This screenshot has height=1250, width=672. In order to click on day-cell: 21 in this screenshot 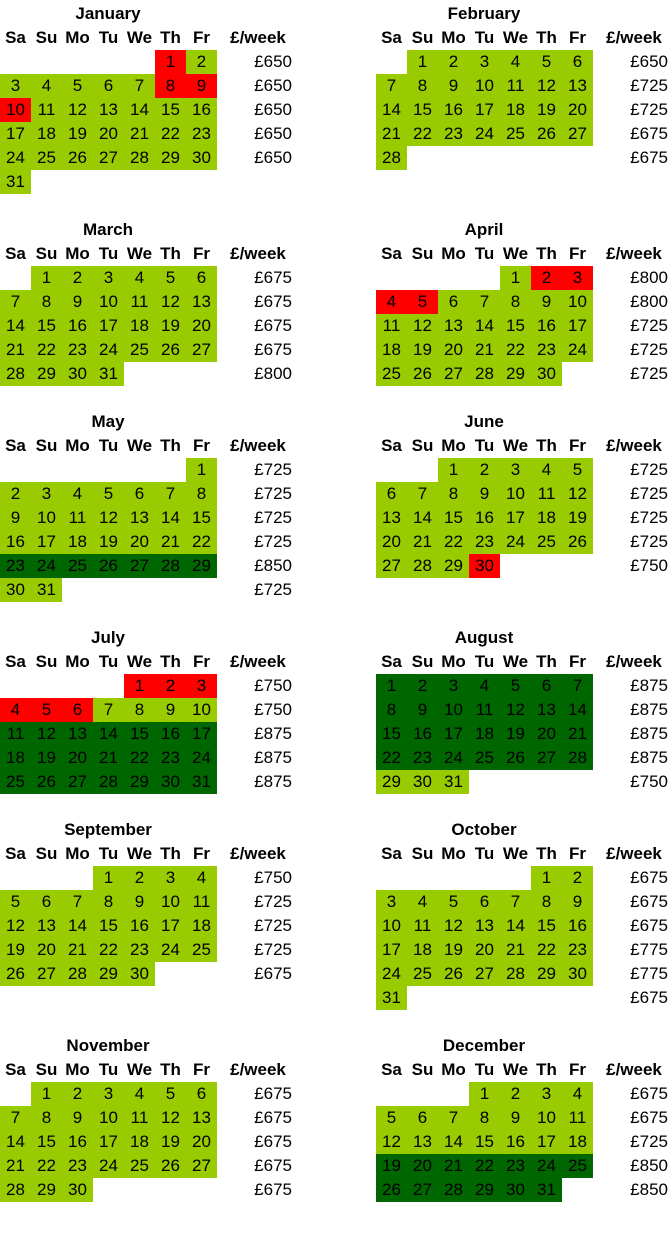, I will do `click(484, 350)`.